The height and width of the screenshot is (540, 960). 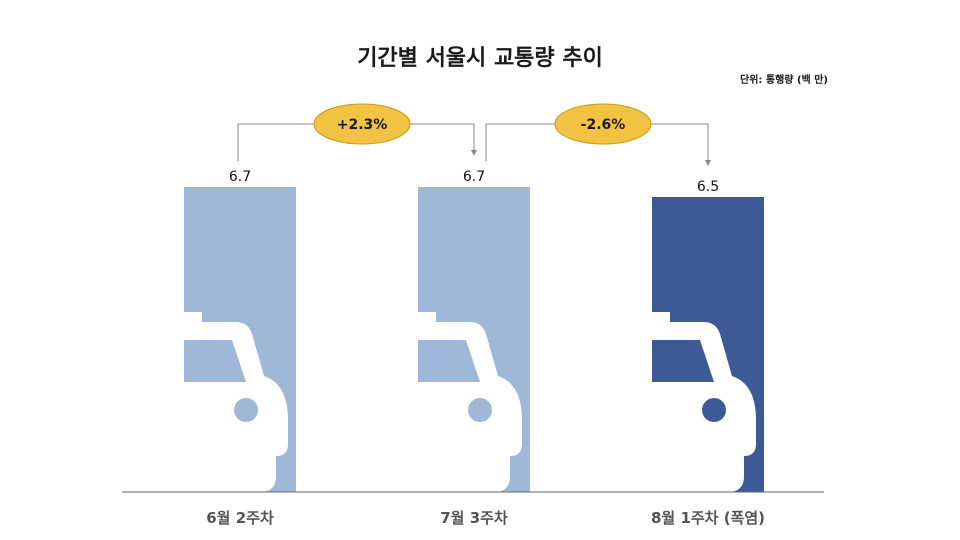 I want to click on category-label: 8월 1주차 (폭염), so click(x=708, y=518).